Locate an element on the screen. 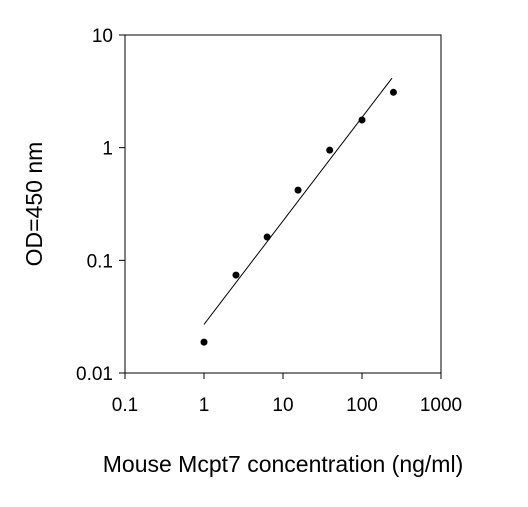 The width and height of the screenshot is (528, 507). y-tick-label: 10 is located at coordinates (102, 36).